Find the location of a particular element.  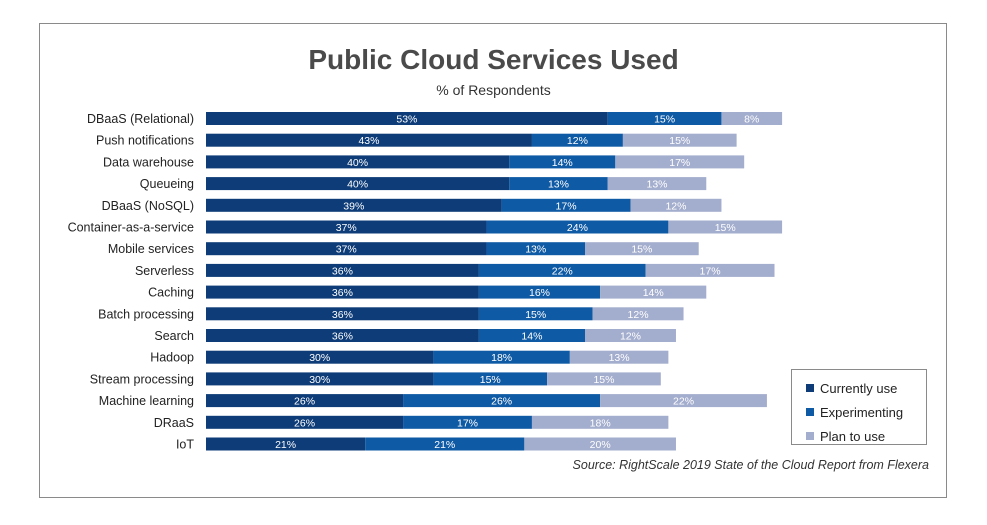

legend-label-experimenting: Experimenting is located at coordinates (862, 412).